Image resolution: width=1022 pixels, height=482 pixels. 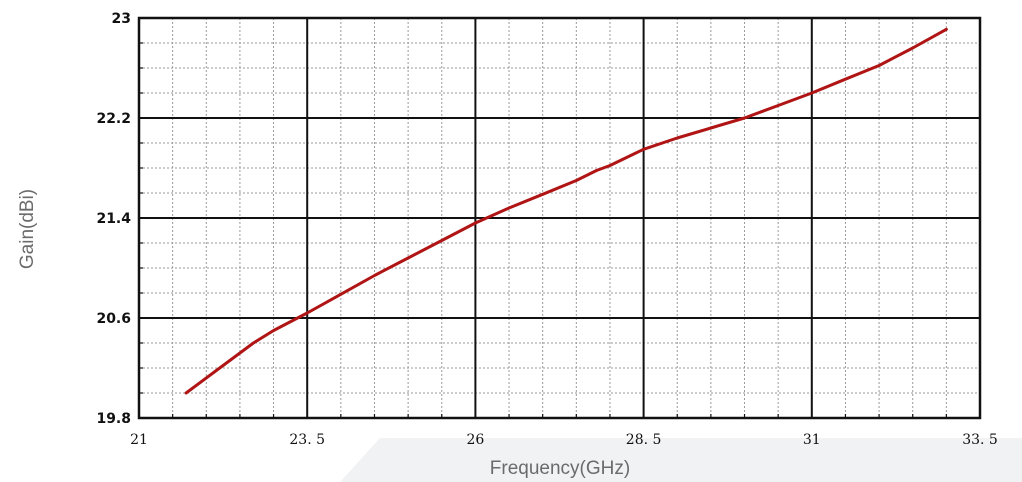 I want to click on background-shade, so click(x=681, y=460).